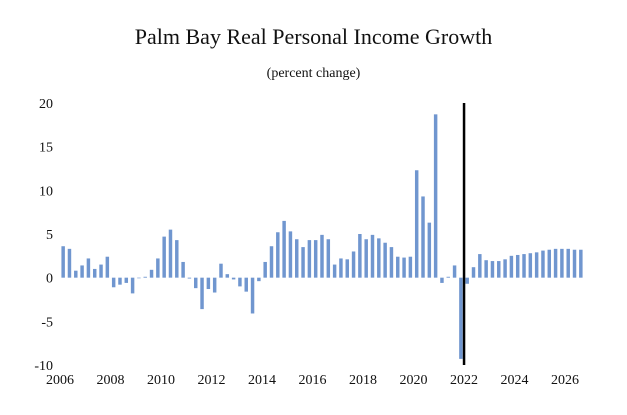  I want to click on x-tick-label: 2006, so click(60, 380).